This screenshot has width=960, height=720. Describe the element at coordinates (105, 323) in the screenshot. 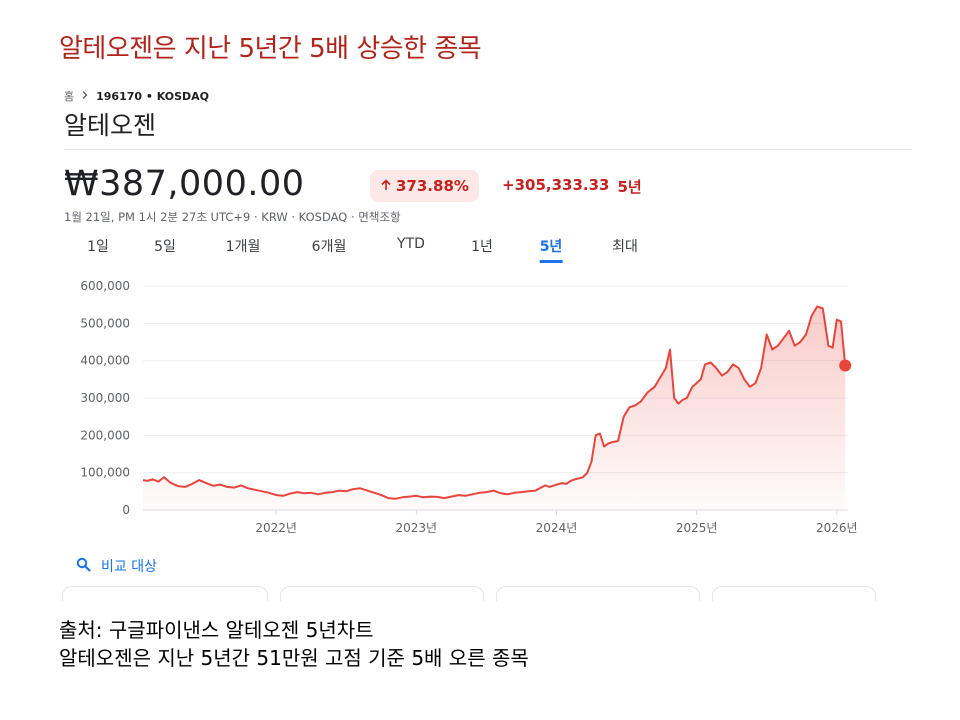

I see `y-tick-label: 500,000` at that location.